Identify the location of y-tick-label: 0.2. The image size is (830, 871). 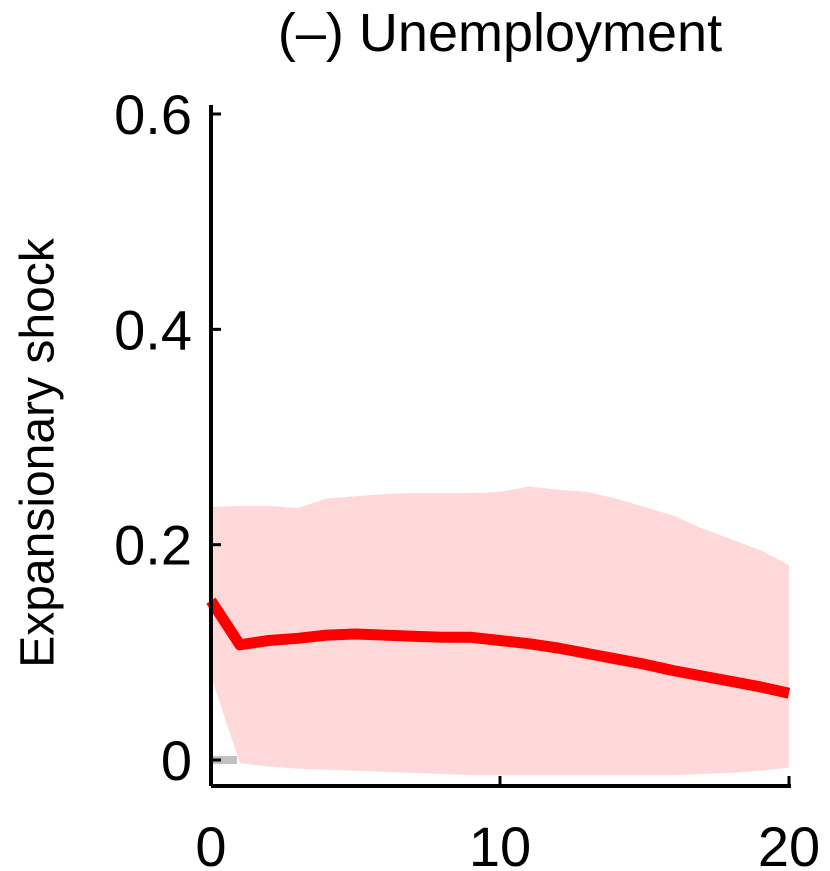
(153, 545).